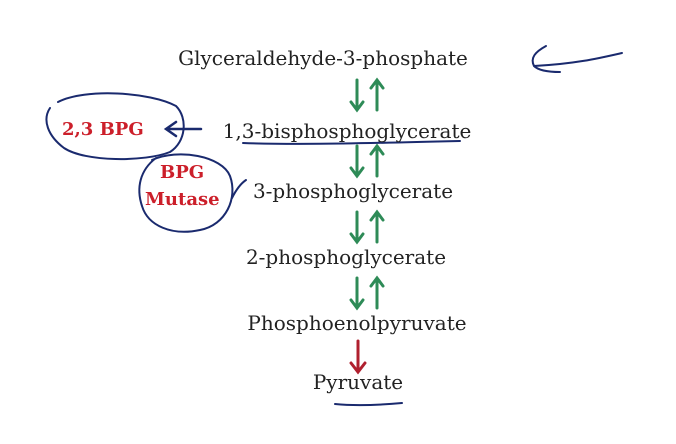 The image size is (676, 444). I want to click on irreversible-arrow, so click(358, 357).